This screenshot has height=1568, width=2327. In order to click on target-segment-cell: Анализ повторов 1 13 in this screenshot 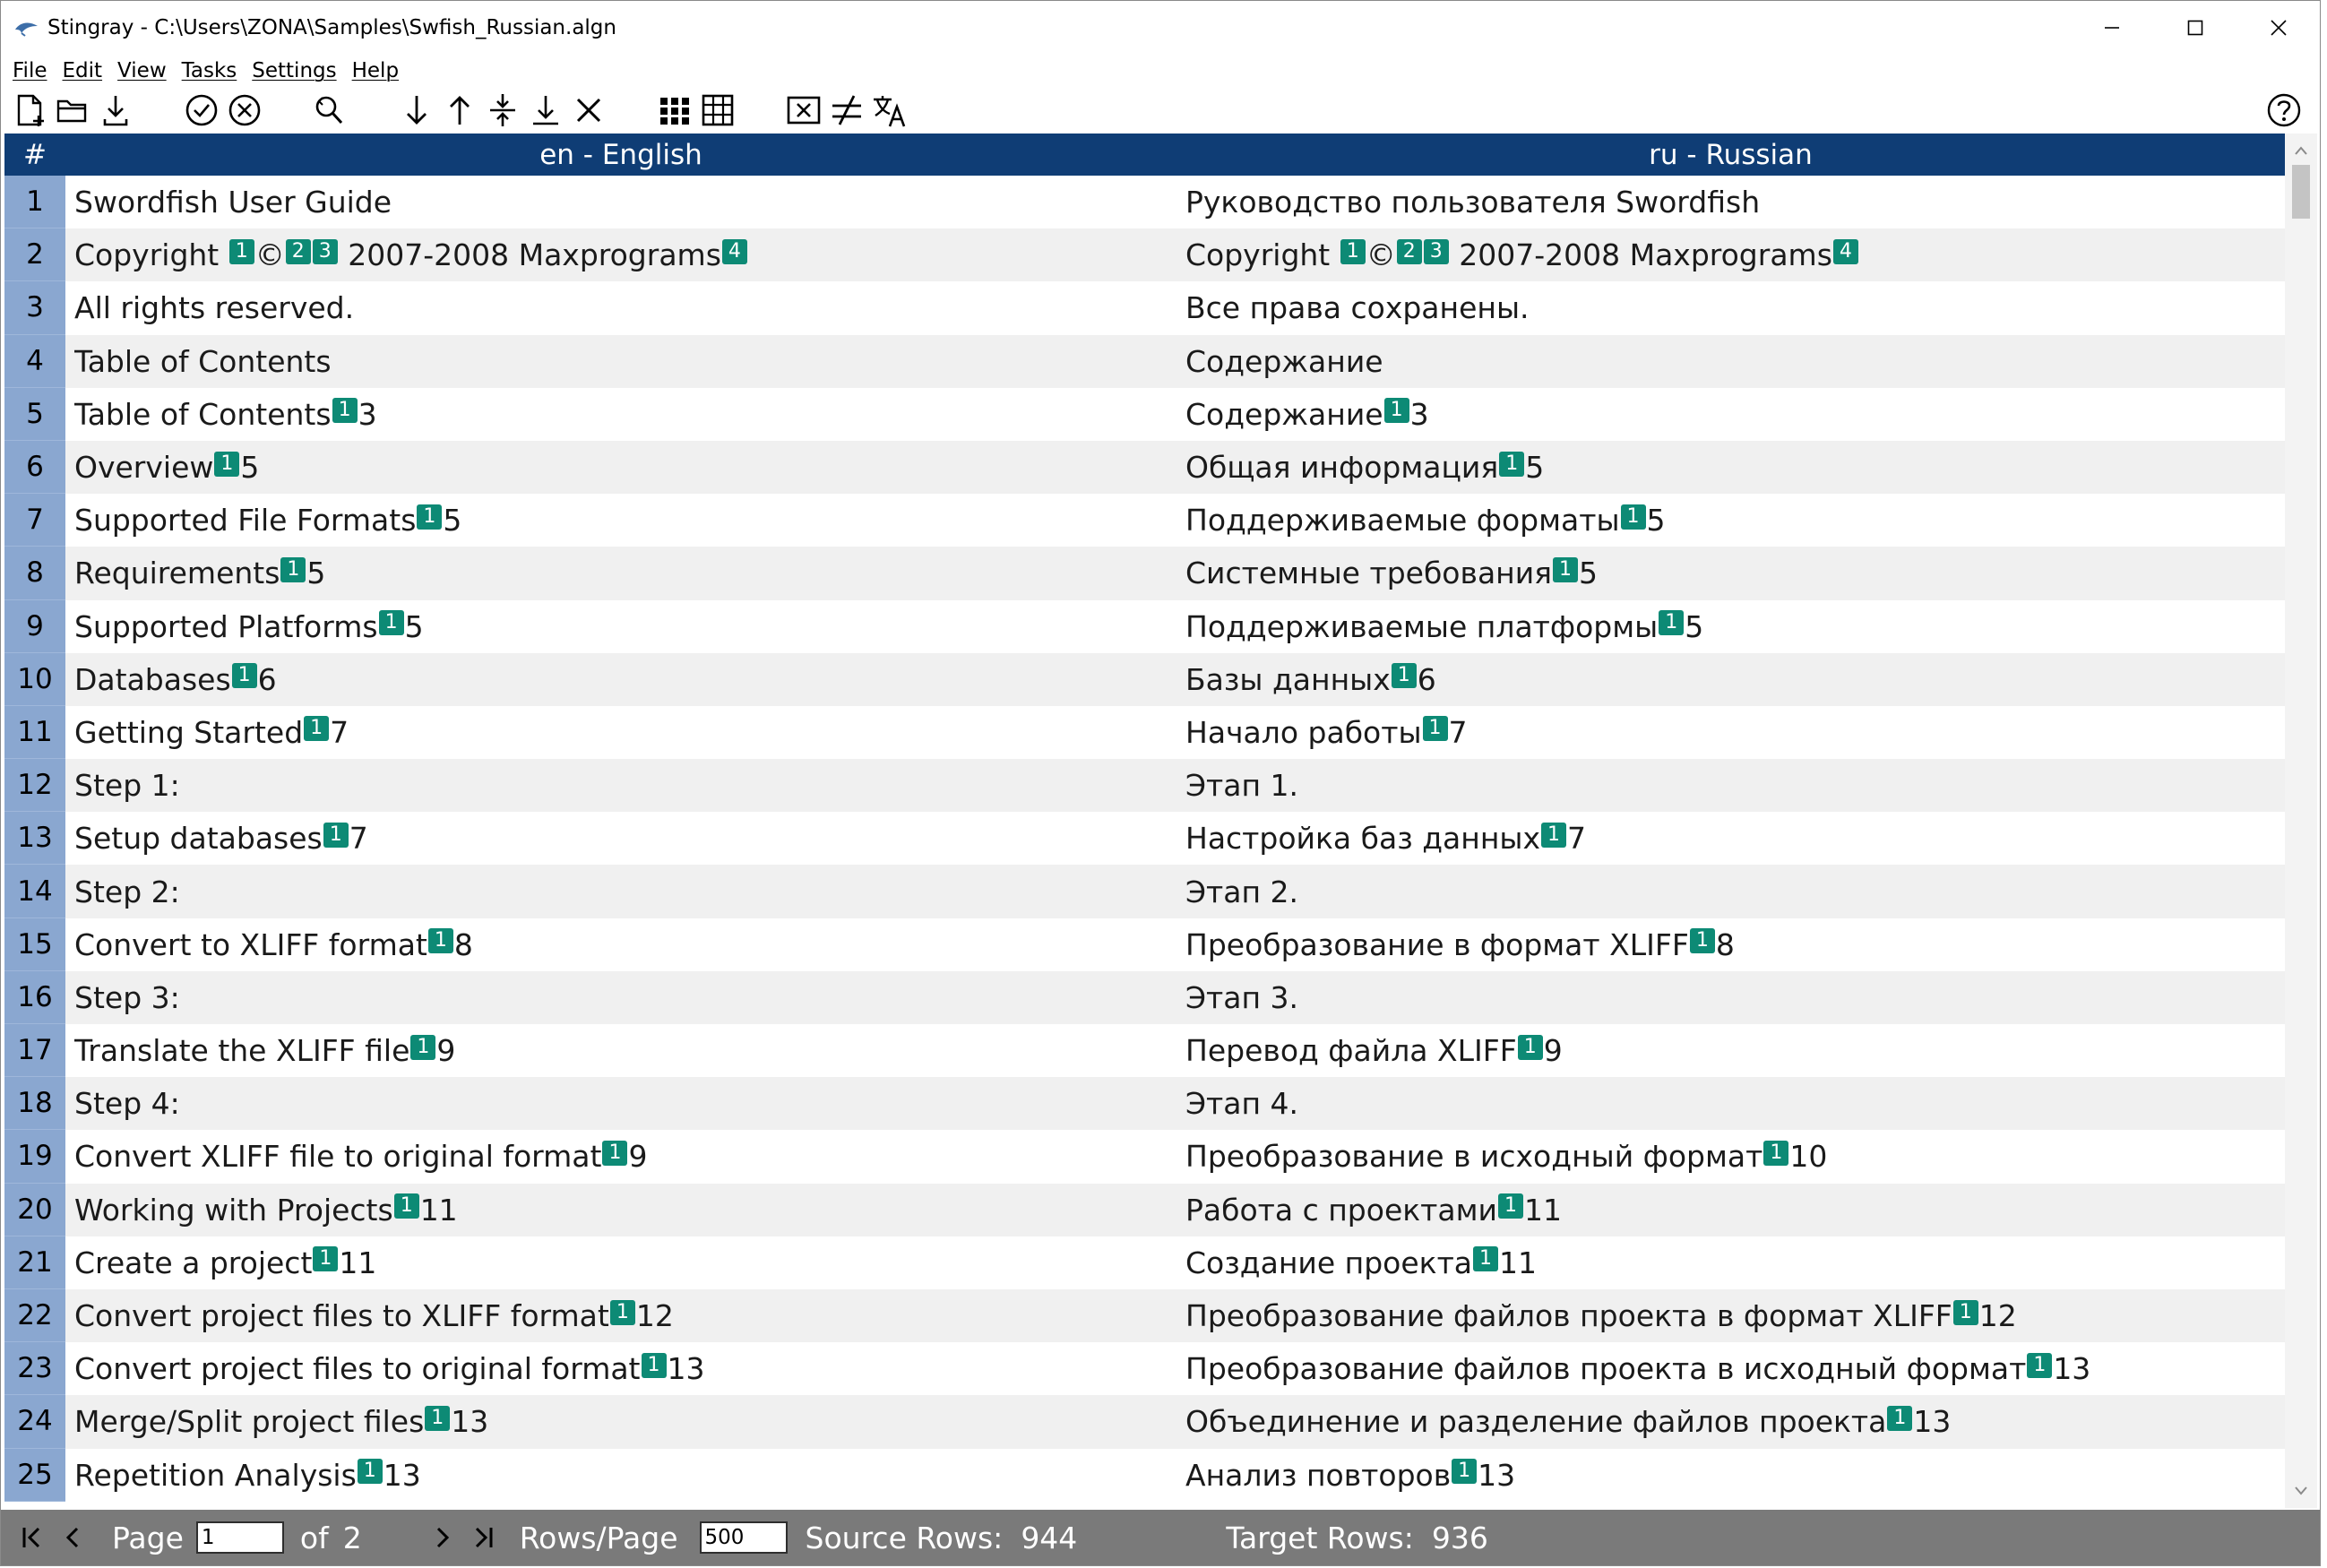, I will do `click(1732, 1475)`.